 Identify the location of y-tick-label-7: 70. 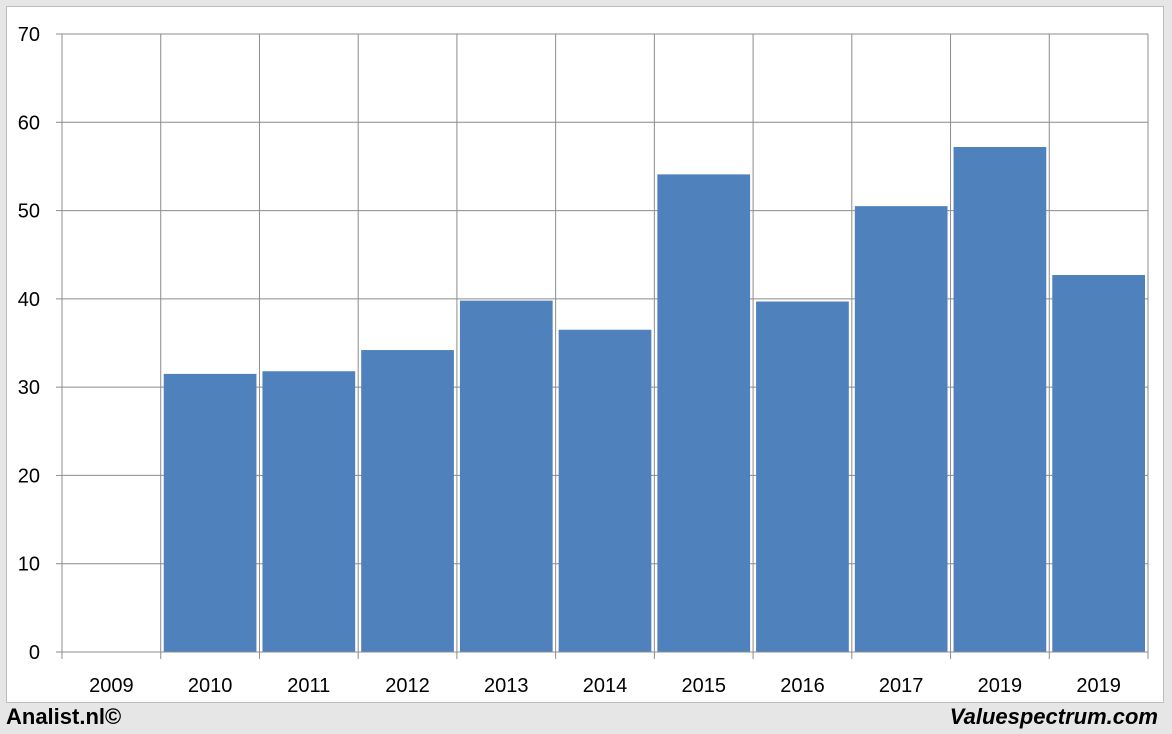
(29, 35).